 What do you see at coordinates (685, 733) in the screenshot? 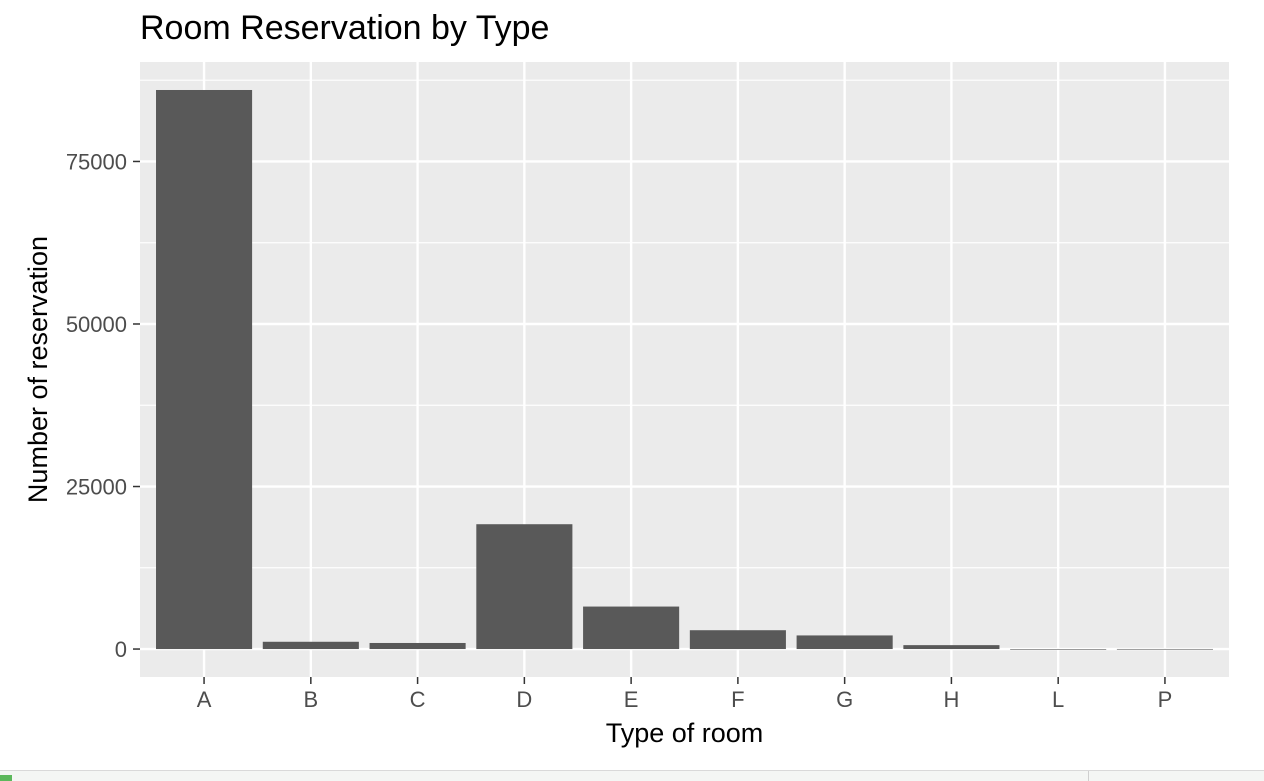
I see `x-axis-title: Type of room` at bounding box center [685, 733].